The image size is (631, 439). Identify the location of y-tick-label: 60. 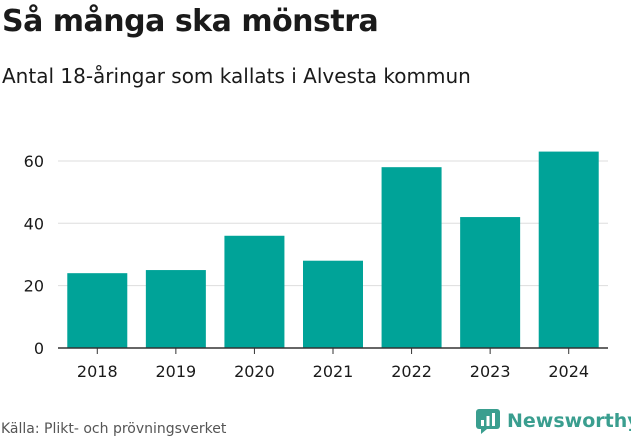
(34, 161).